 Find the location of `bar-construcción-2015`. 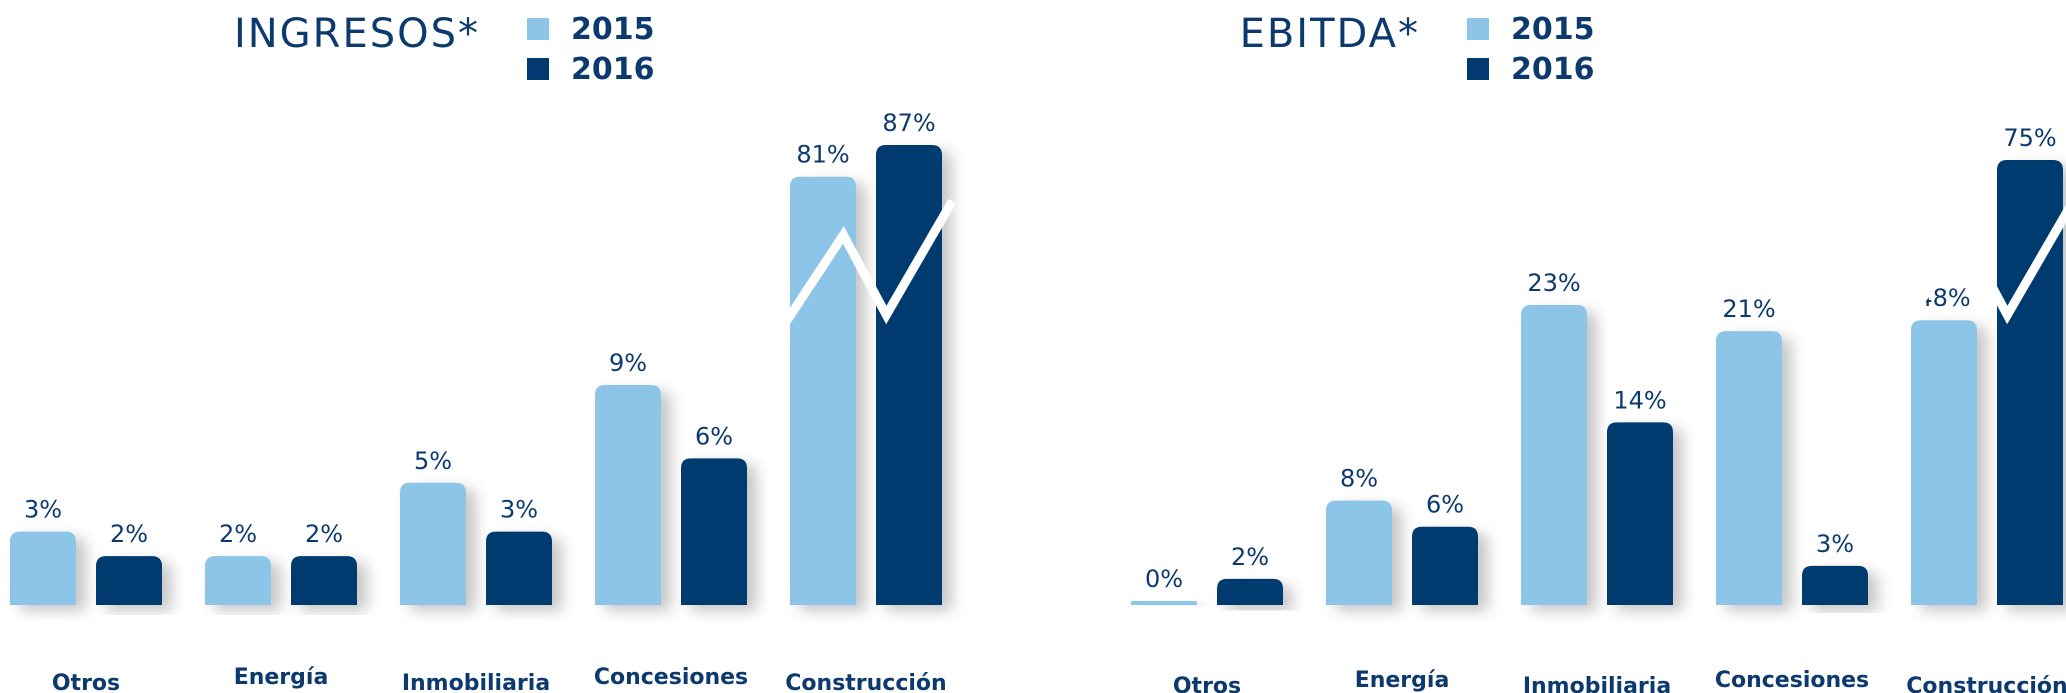

bar-construcción-2015 is located at coordinates (1944, 462).